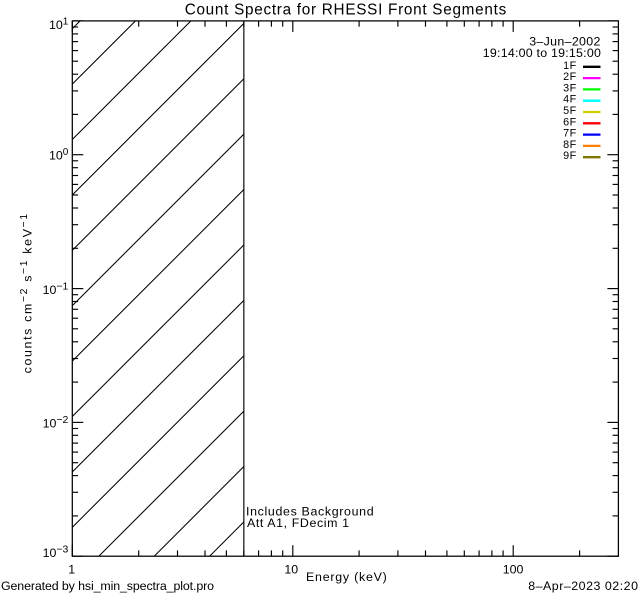 The image size is (640, 600). What do you see at coordinates (71, 570) in the screenshot?
I see `svg-text: 1` at bounding box center [71, 570].